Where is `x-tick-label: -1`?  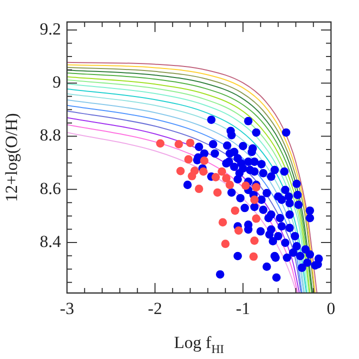
x-tick-label: -1 is located at coordinates (243, 308).